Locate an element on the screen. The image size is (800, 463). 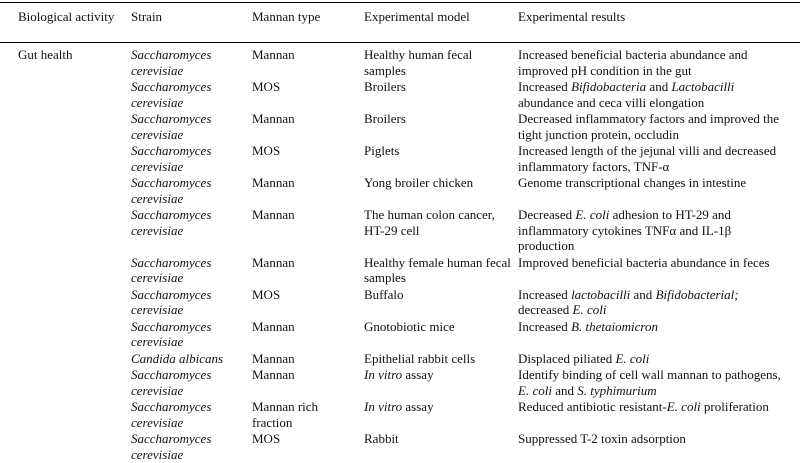
header-cell: Strain is located at coordinates (147, 16).